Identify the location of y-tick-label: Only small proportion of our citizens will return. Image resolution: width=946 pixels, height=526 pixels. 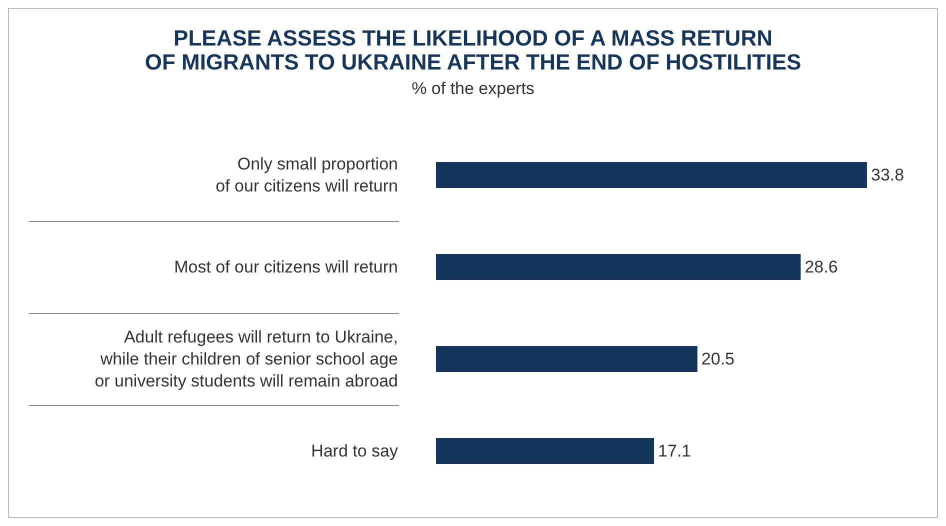
(307, 175).